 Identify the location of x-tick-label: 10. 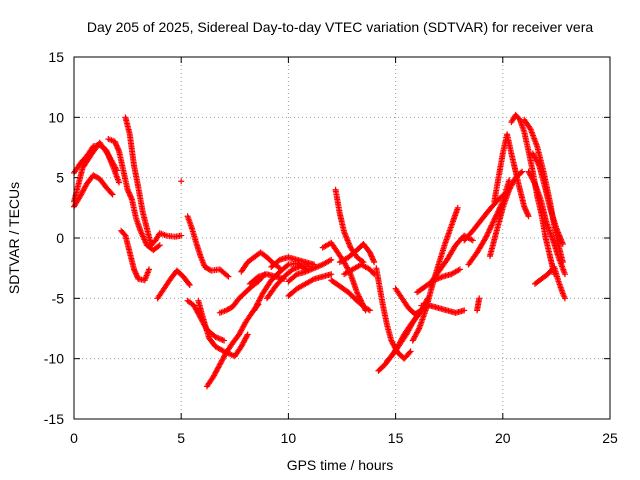
(289, 438).